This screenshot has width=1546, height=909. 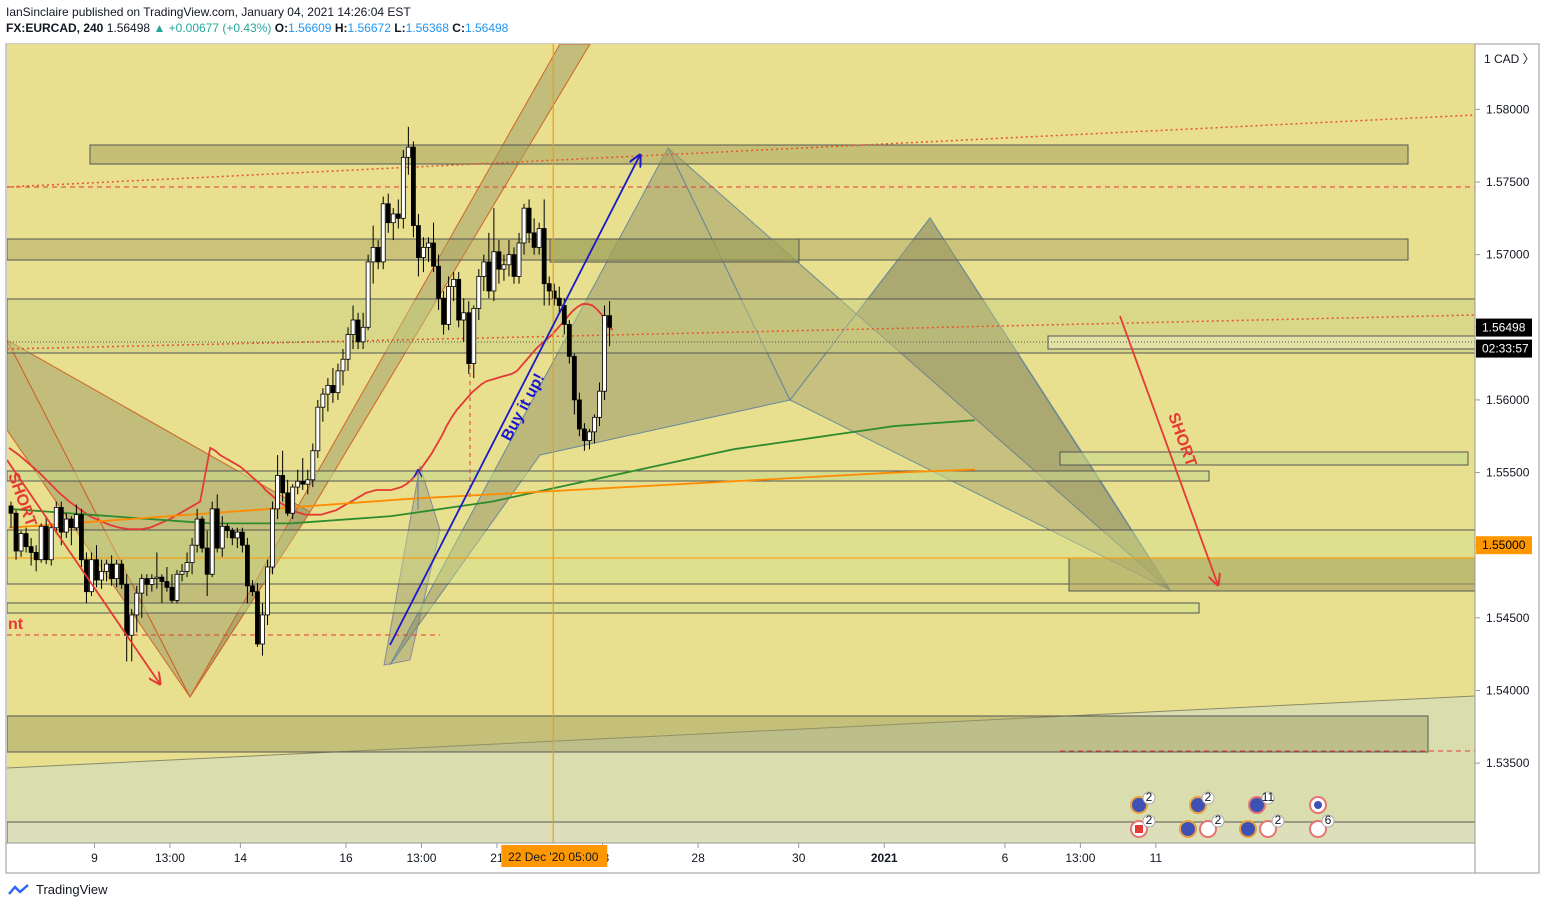 I want to click on event-count: 6, so click(x=1328, y=820).